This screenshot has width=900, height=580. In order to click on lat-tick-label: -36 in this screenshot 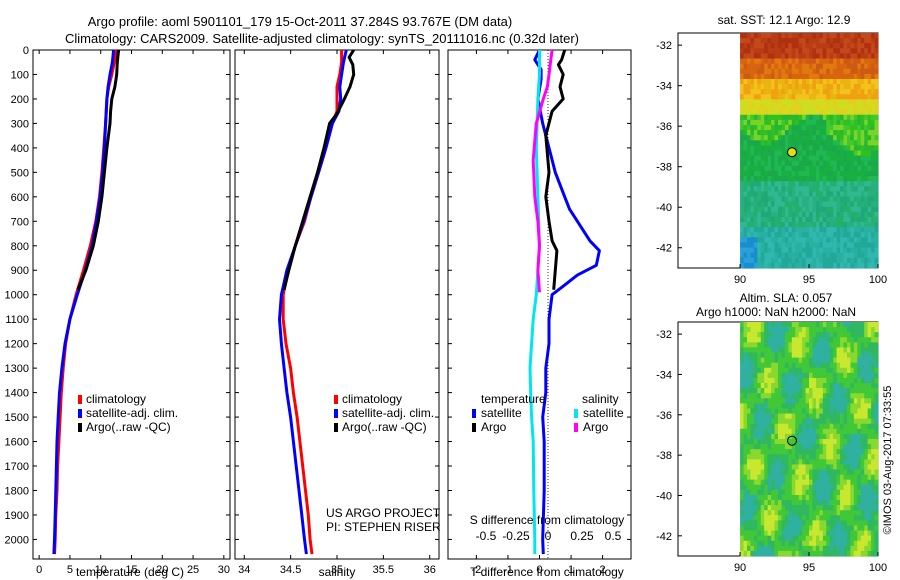, I will do `click(664, 127)`.